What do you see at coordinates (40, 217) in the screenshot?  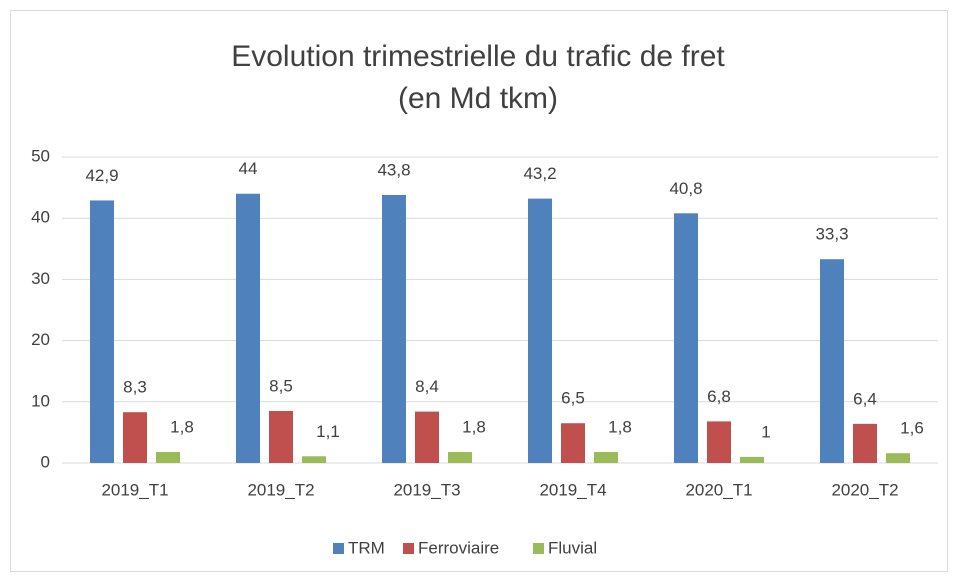 I see `y-tick-label: 40` at bounding box center [40, 217].